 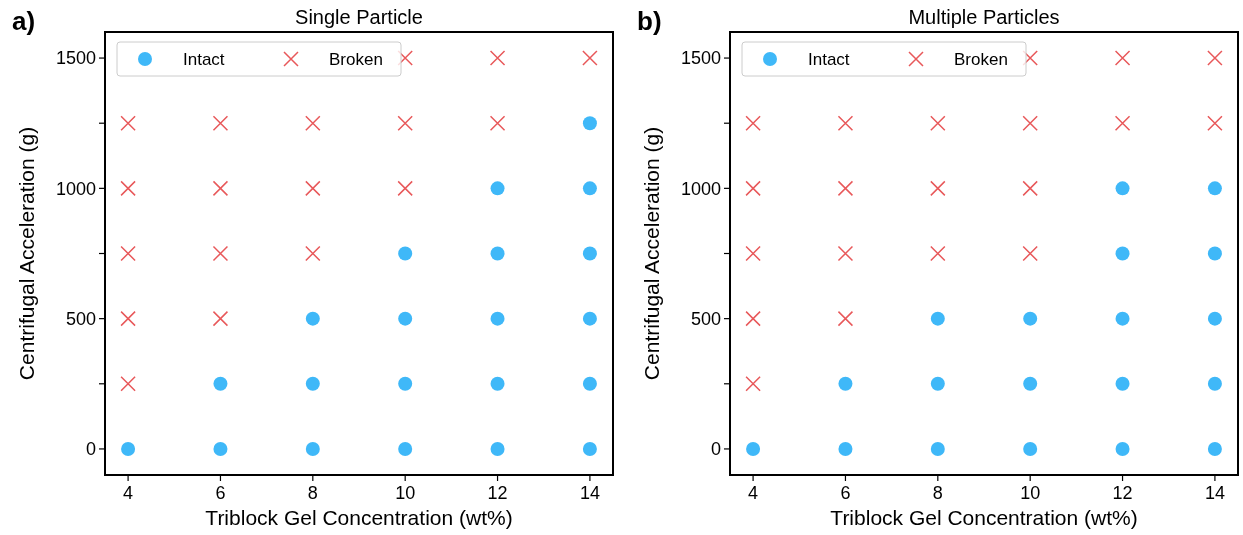 I want to click on y-axis-title: Centrifugal Acceleration (g), so click(x=651, y=253).